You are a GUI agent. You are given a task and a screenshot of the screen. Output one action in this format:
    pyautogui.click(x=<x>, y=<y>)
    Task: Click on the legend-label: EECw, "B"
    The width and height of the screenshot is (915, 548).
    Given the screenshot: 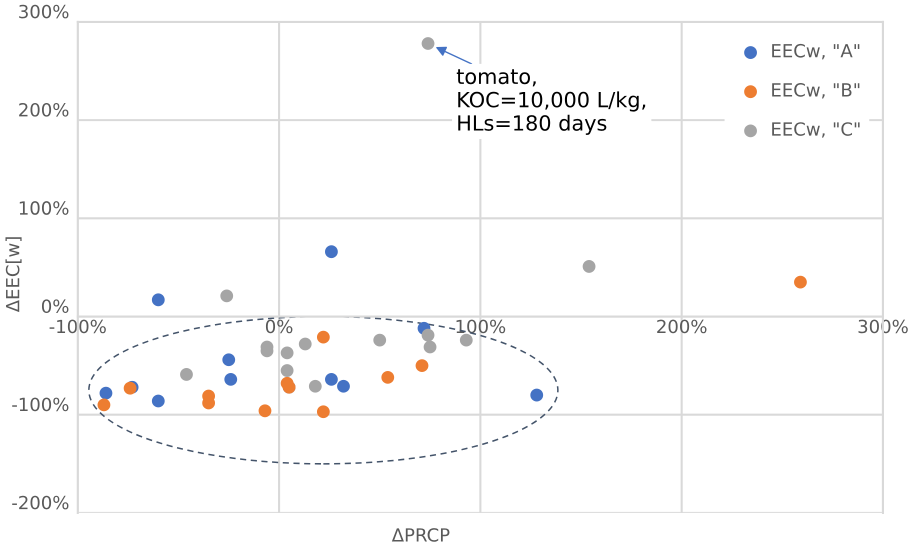 What is the action you would take?
    pyautogui.click(x=816, y=91)
    